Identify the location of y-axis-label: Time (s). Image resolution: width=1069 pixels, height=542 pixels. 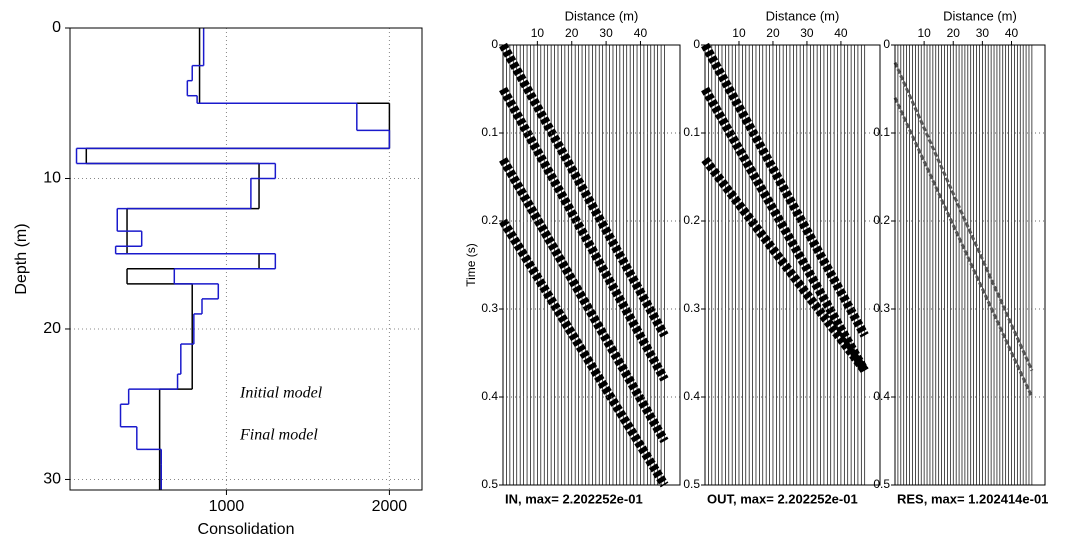
(471, 265).